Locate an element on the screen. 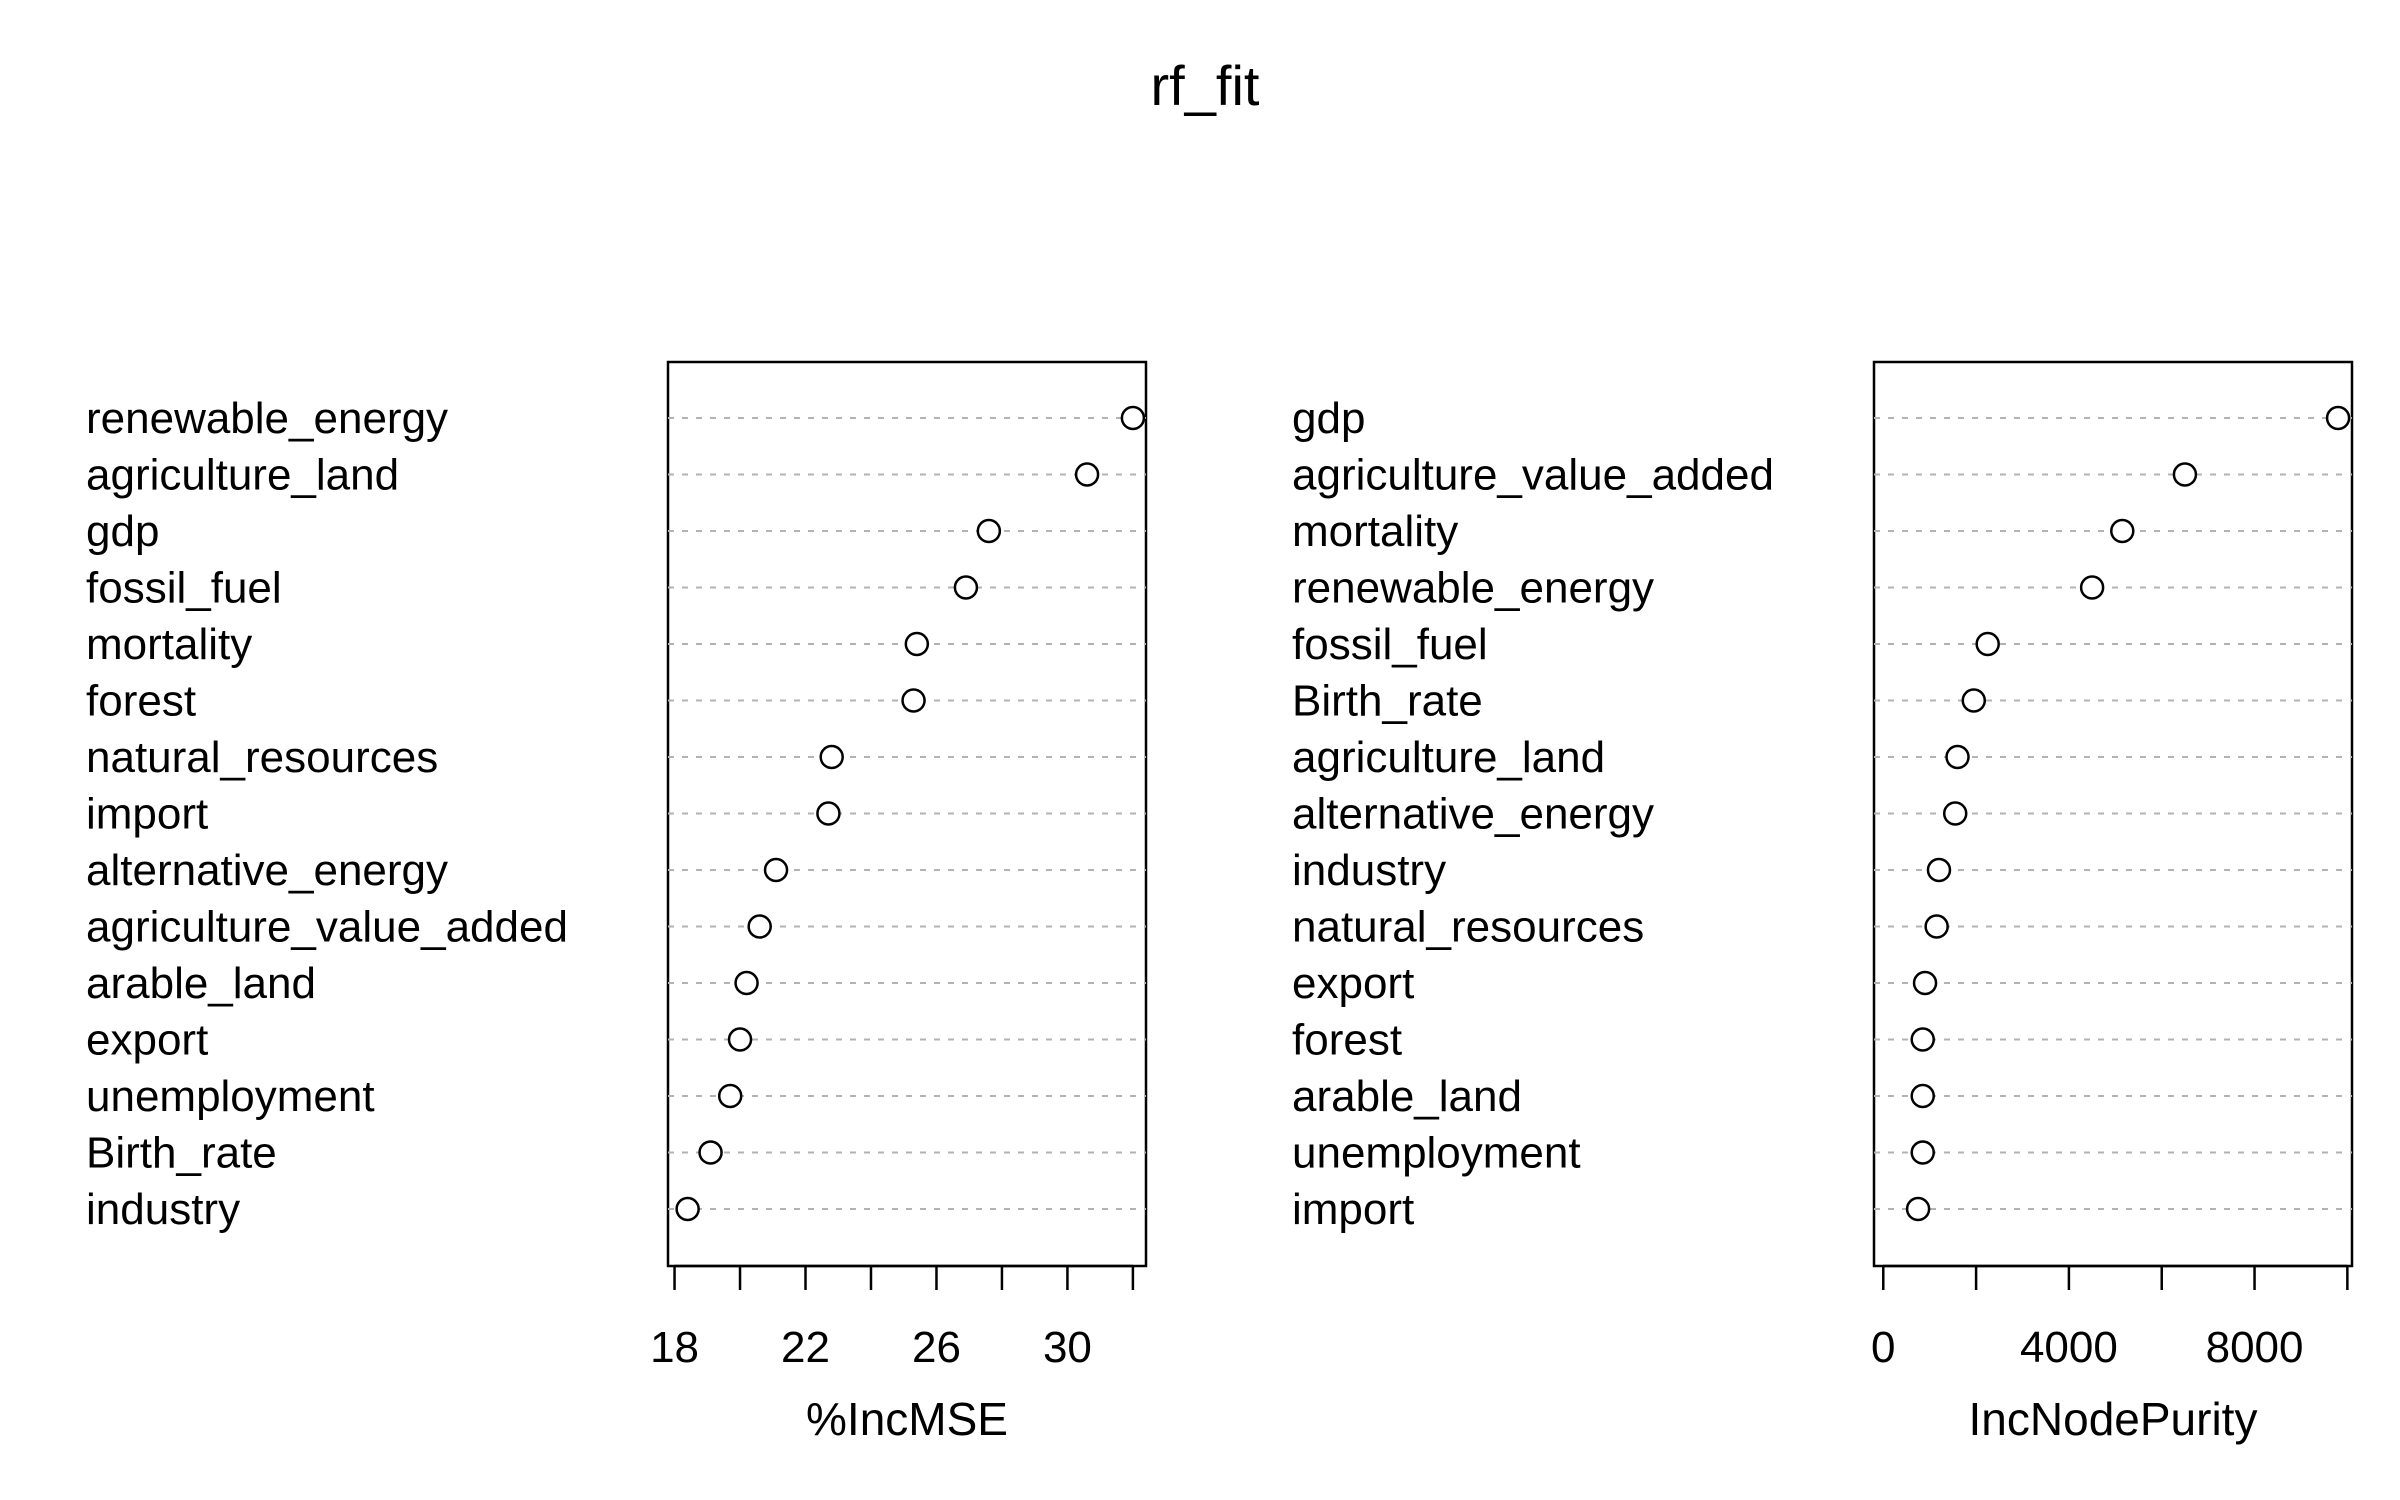 Image resolution: width=2400 pixels, height=1500 pixels. x-axis-label: IncNodePurity is located at coordinates (2113, 1419).